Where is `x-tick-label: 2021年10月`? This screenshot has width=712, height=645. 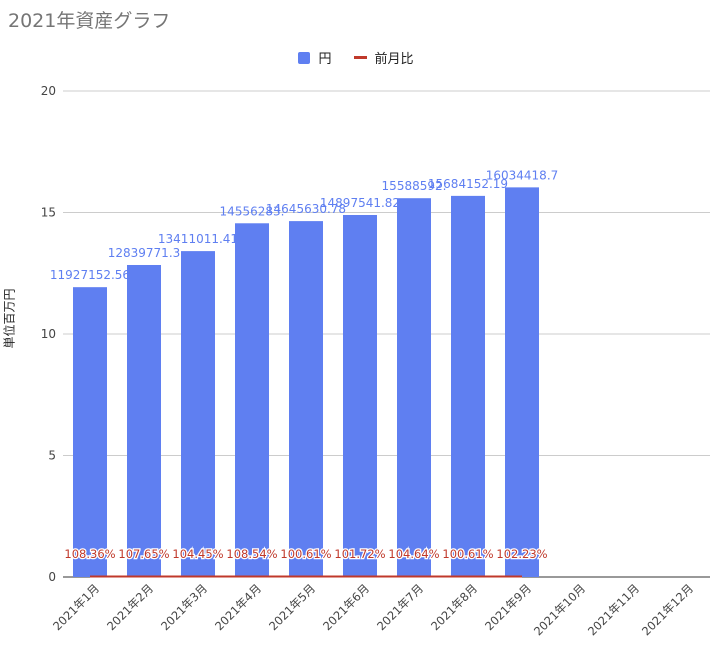
x-tick-label: 2021年10月 is located at coordinates (559, 609).